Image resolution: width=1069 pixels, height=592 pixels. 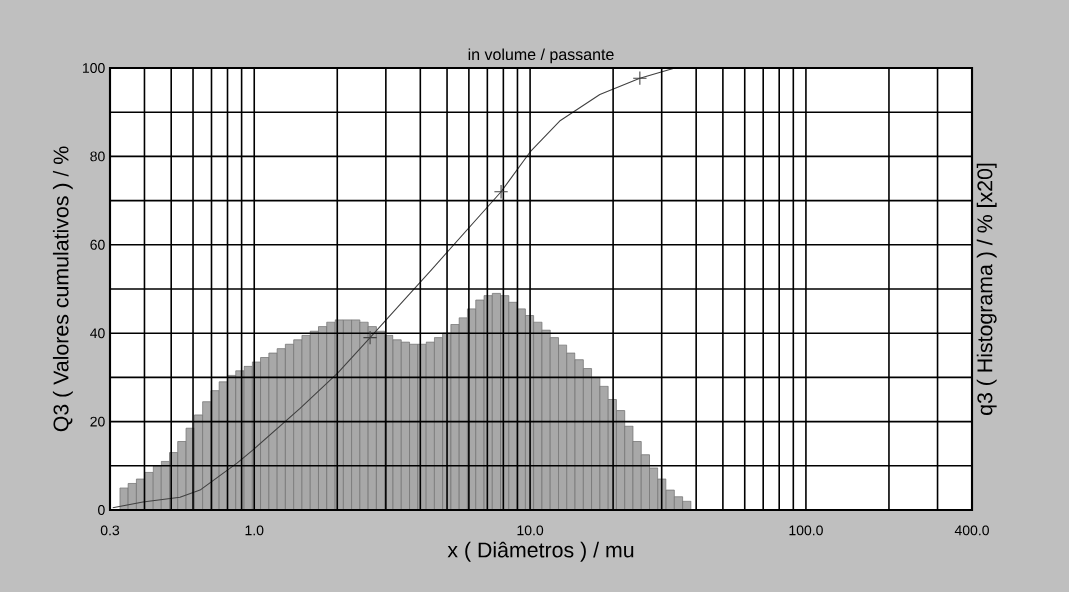 What do you see at coordinates (110, 530) in the screenshot?
I see `x-tick-label: 0.3` at bounding box center [110, 530].